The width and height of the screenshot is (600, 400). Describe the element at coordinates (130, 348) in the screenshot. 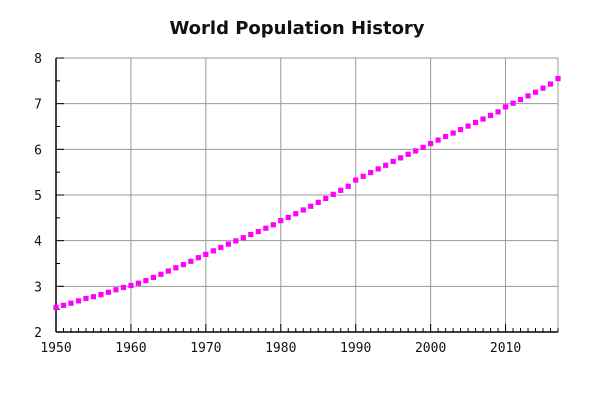

I see `x-tick-label: 1960` at that location.